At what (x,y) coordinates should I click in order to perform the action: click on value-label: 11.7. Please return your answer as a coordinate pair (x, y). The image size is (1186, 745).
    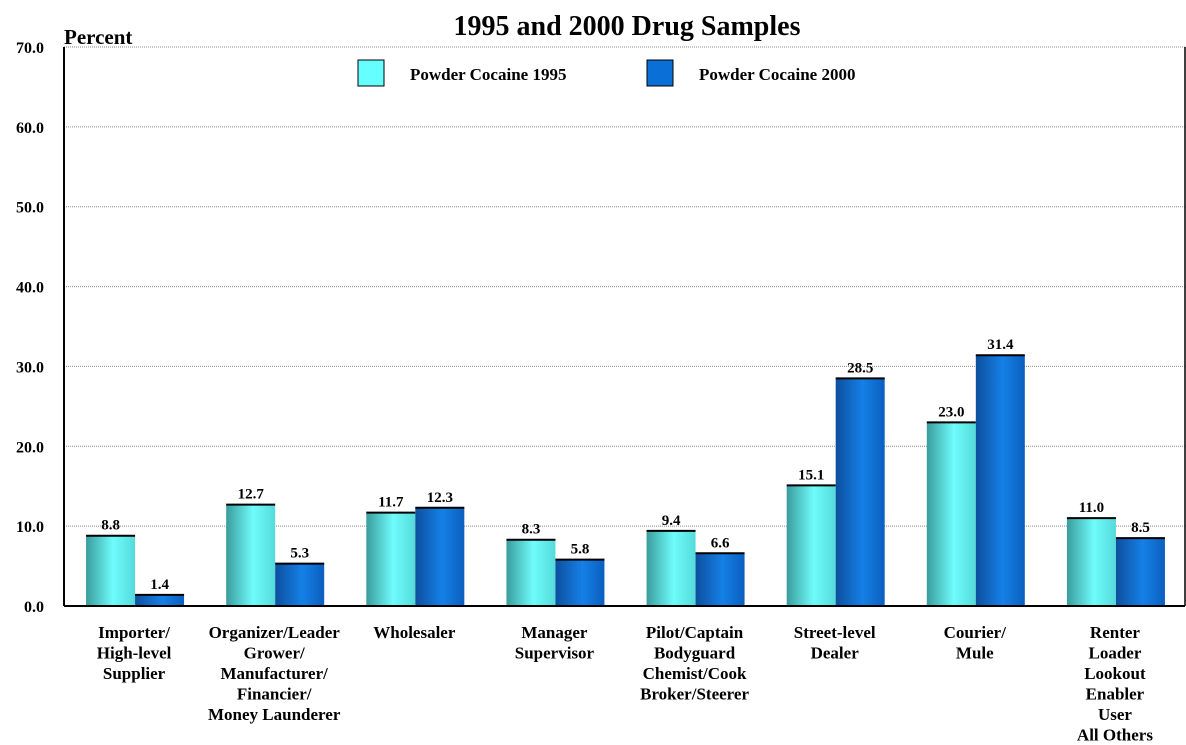
    Looking at the image, I should click on (391, 503).